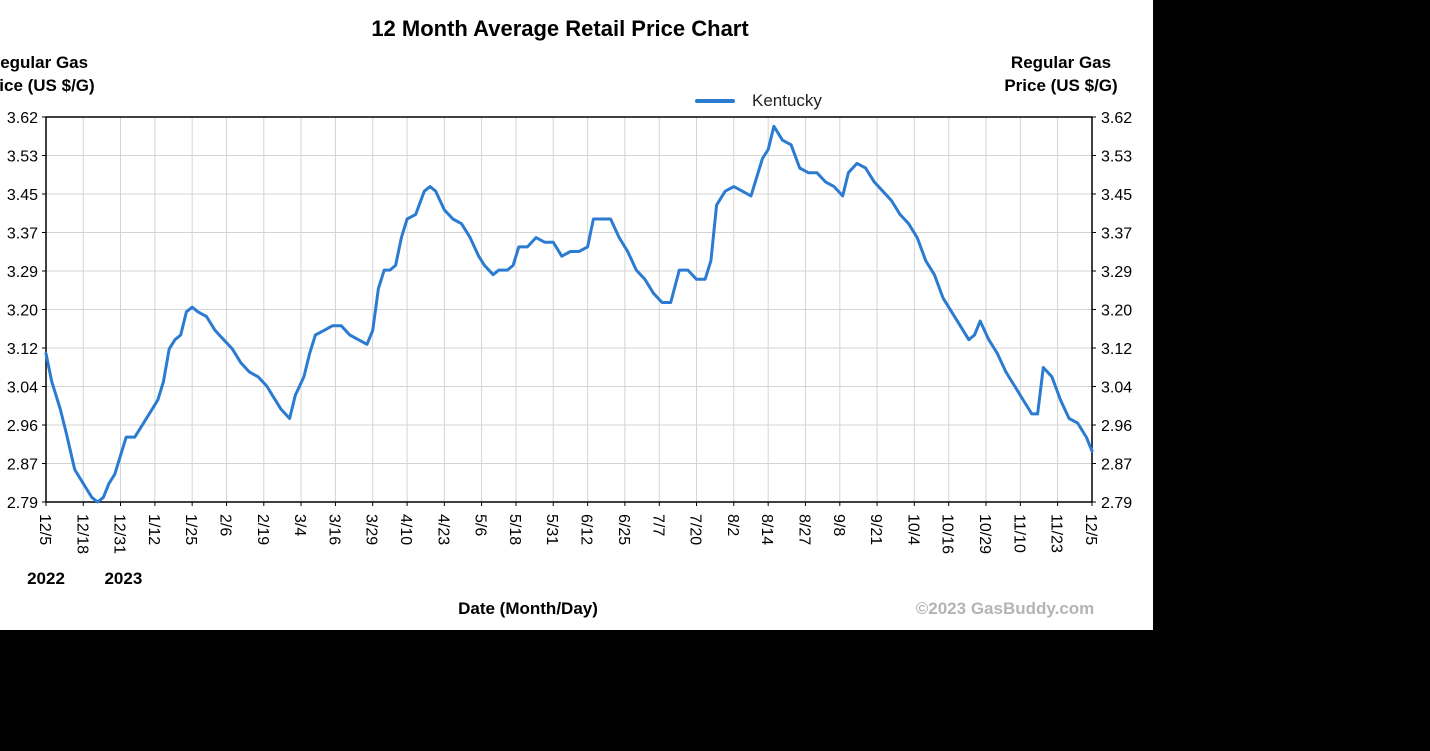 This screenshot has width=1430, height=751. Describe the element at coordinates (44, 62) in the screenshot. I see `left-axis-title-line1: Regular Gas` at that location.